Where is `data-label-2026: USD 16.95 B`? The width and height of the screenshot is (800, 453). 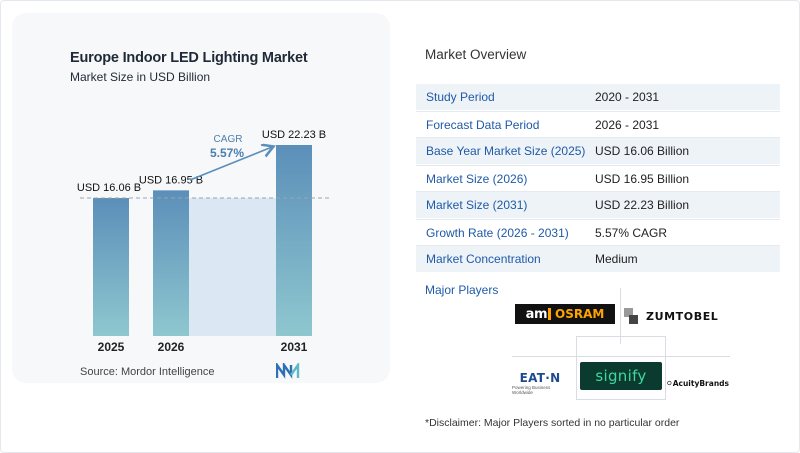 data-label-2026: USD 16.95 B is located at coordinates (171, 180).